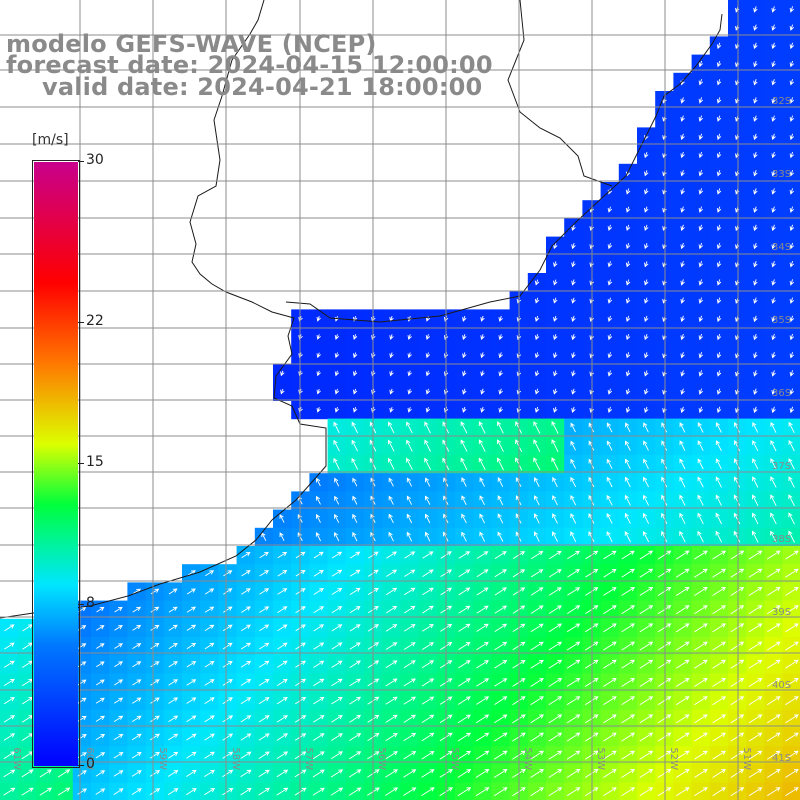 Image resolution: width=800 pixels, height=800 pixels. Describe the element at coordinates (781, 539) in the screenshot. I see `latitude-label: 38S` at that location.